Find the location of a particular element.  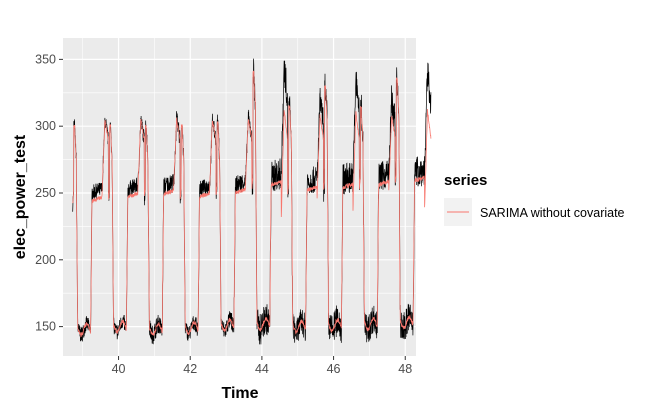

y-tick-label: 350 is located at coordinates (45, 59).